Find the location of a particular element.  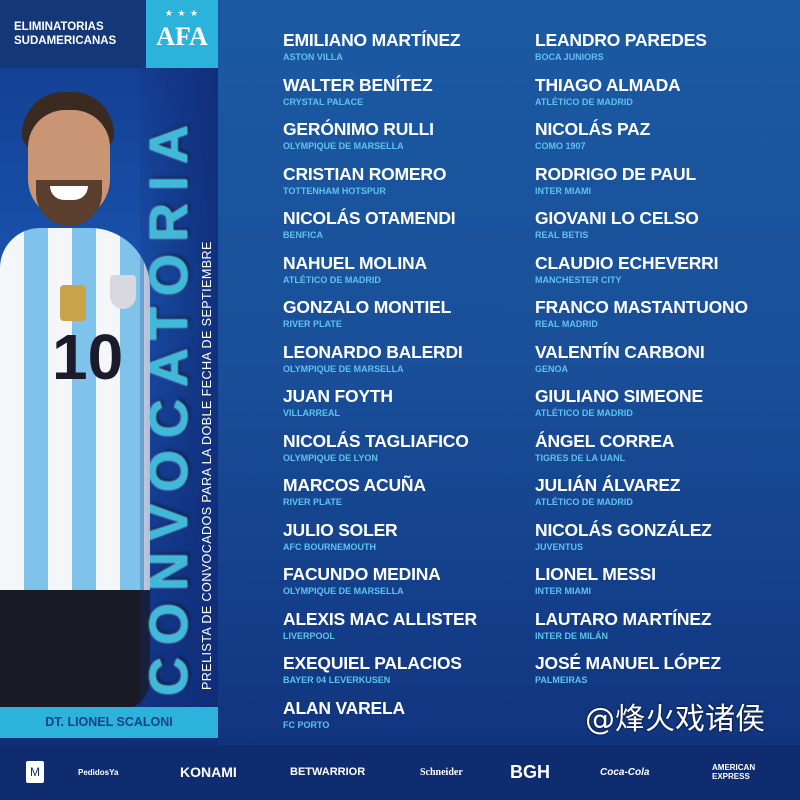

player-entry: GERÓNIMO RULLI OLYMPIQUE DE MARSELLA is located at coordinates (380, 140).